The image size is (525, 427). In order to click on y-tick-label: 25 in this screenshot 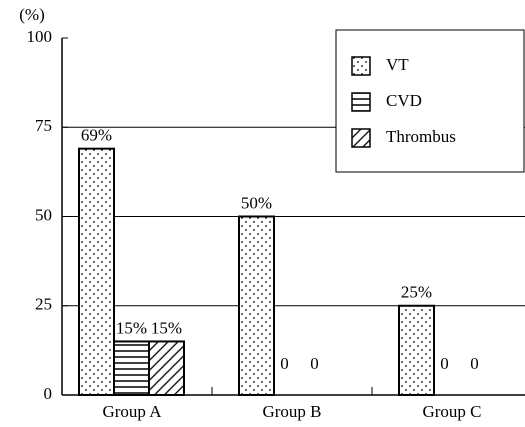, I will do `click(43, 304)`.